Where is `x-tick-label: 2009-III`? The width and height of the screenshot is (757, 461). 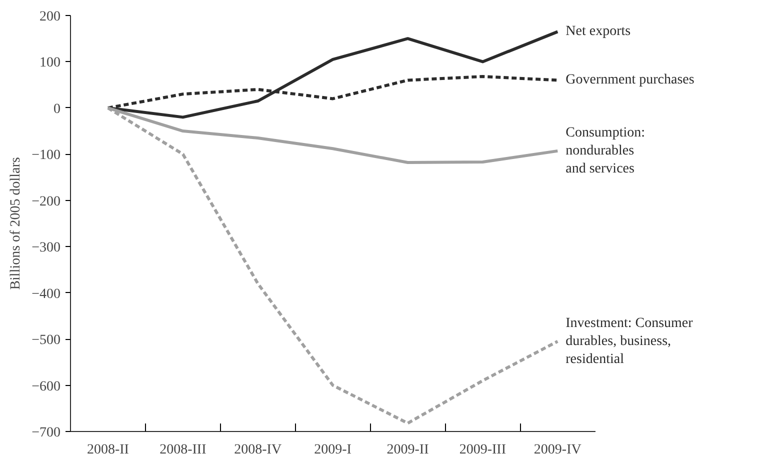 x-tick-label: 2009-III is located at coordinates (482, 450).